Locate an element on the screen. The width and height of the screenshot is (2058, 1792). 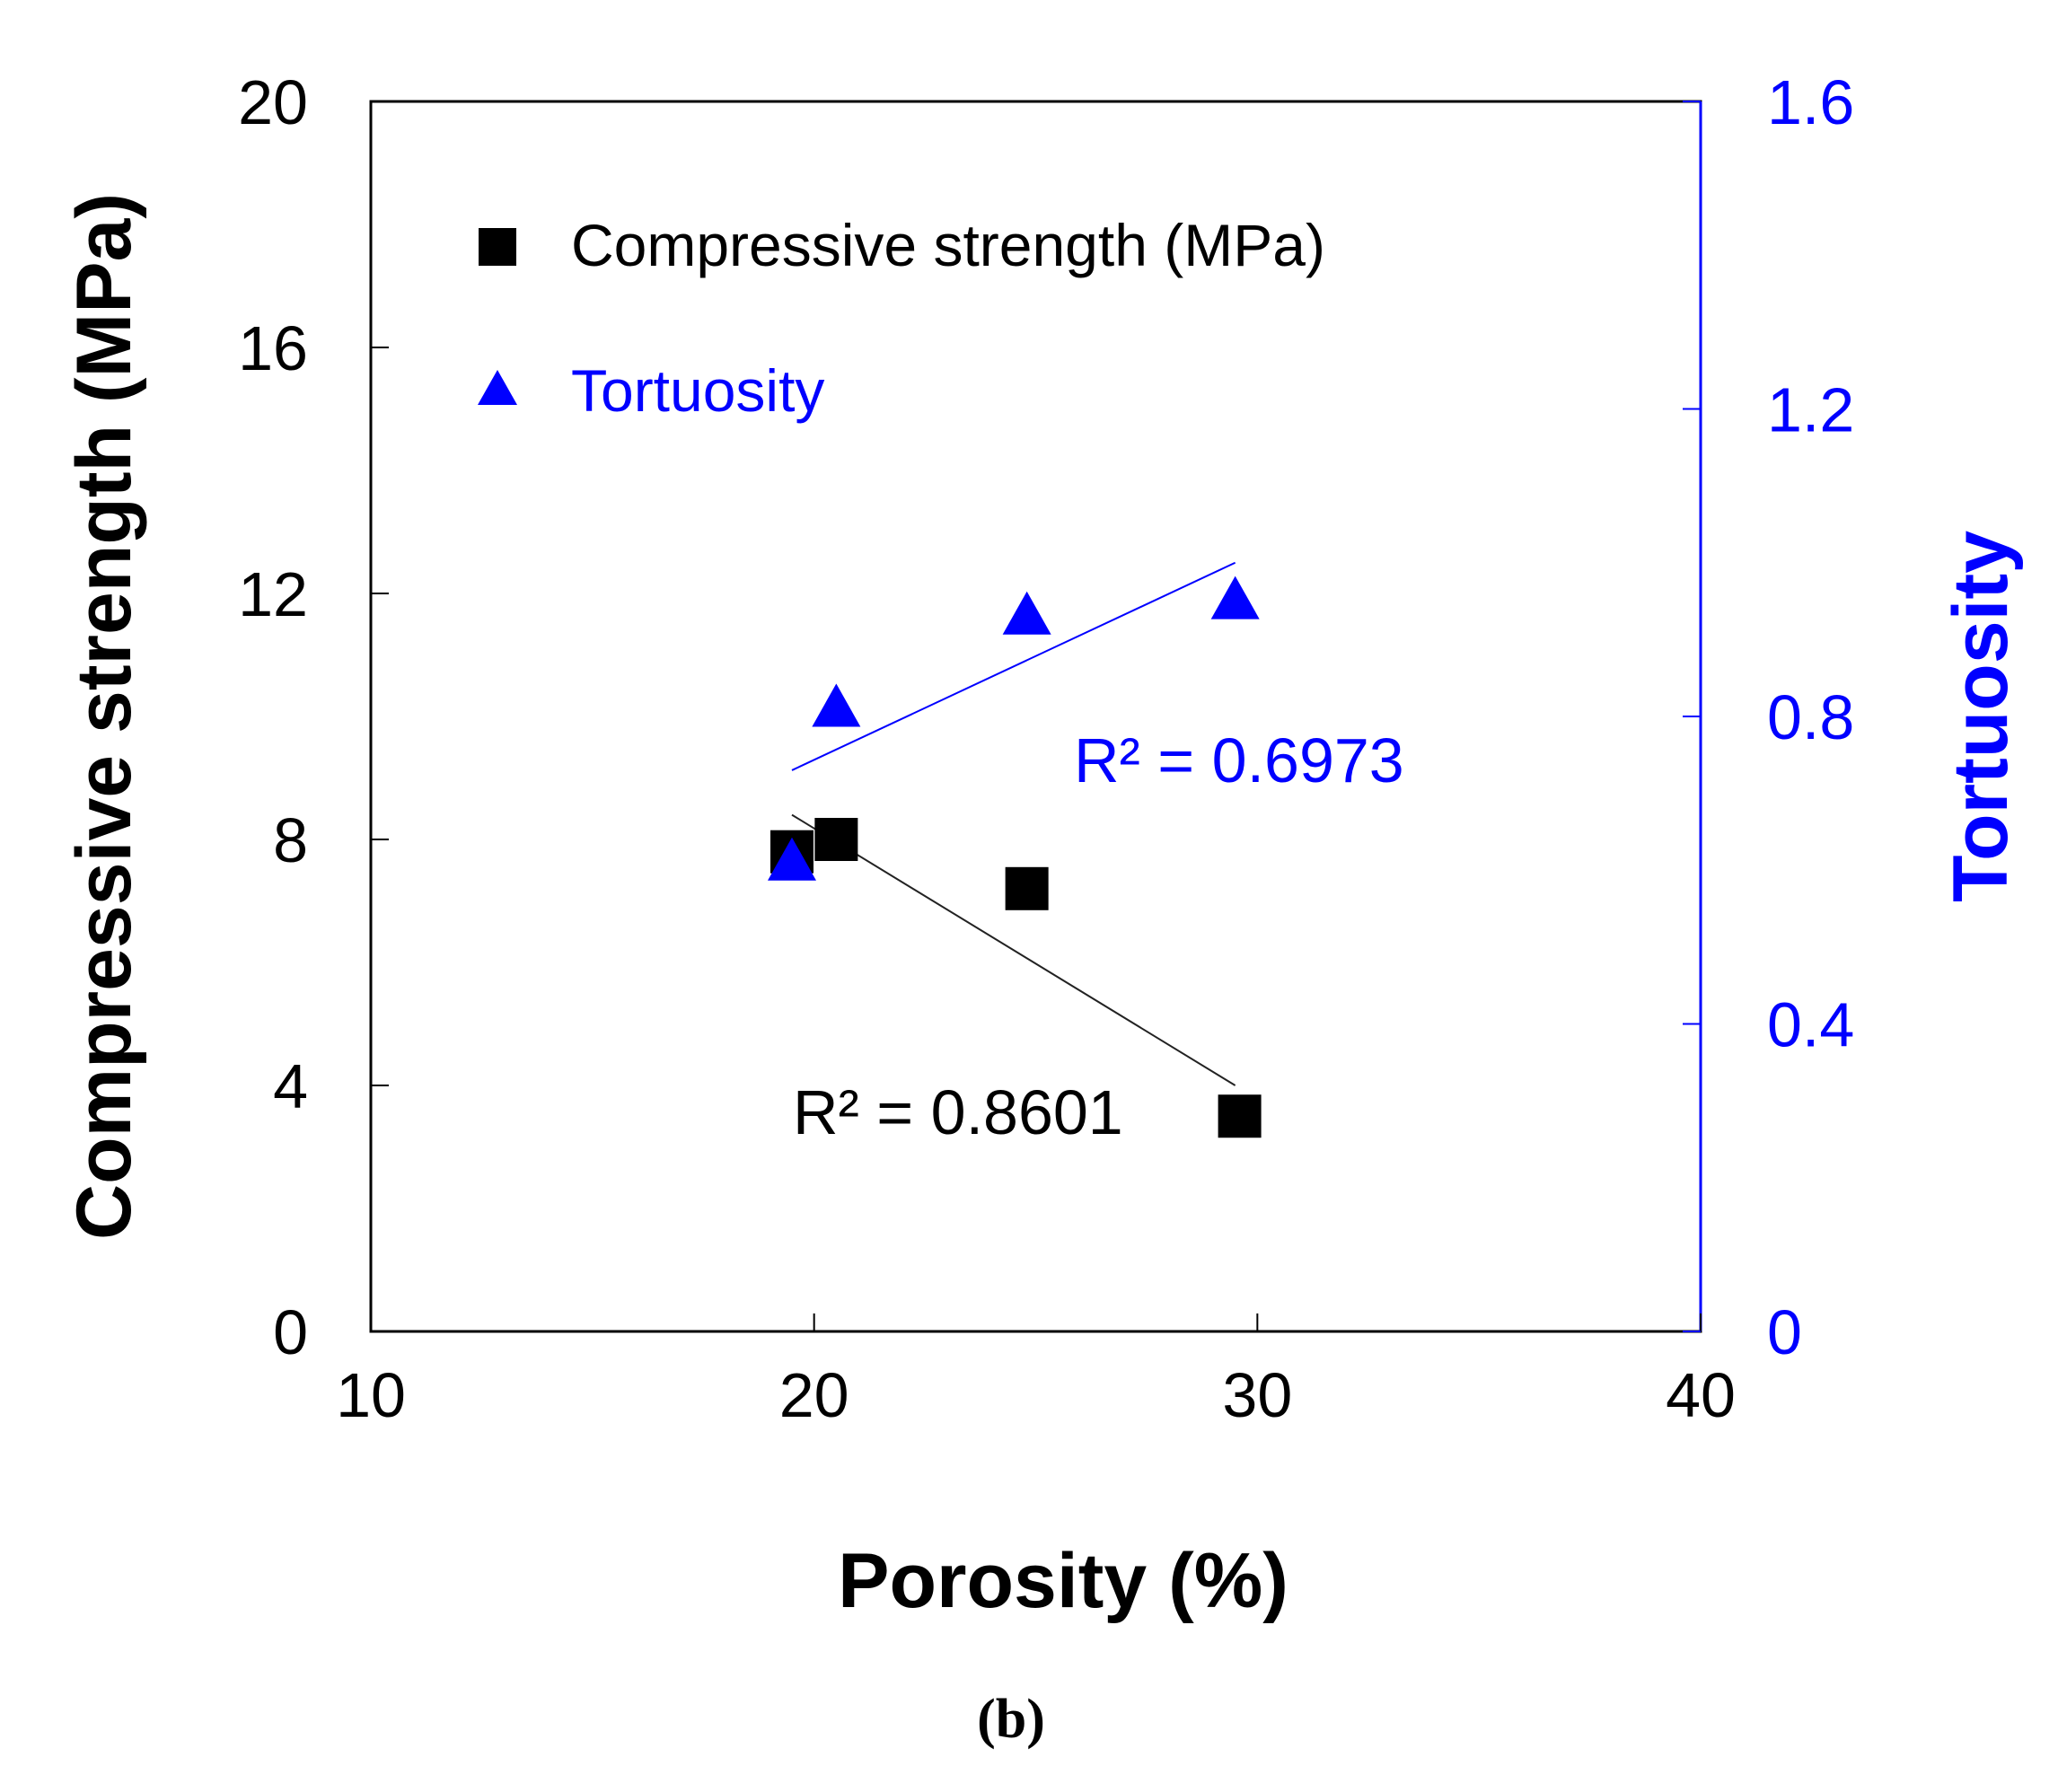
legend-square-icon is located at coordinates (498, 247).